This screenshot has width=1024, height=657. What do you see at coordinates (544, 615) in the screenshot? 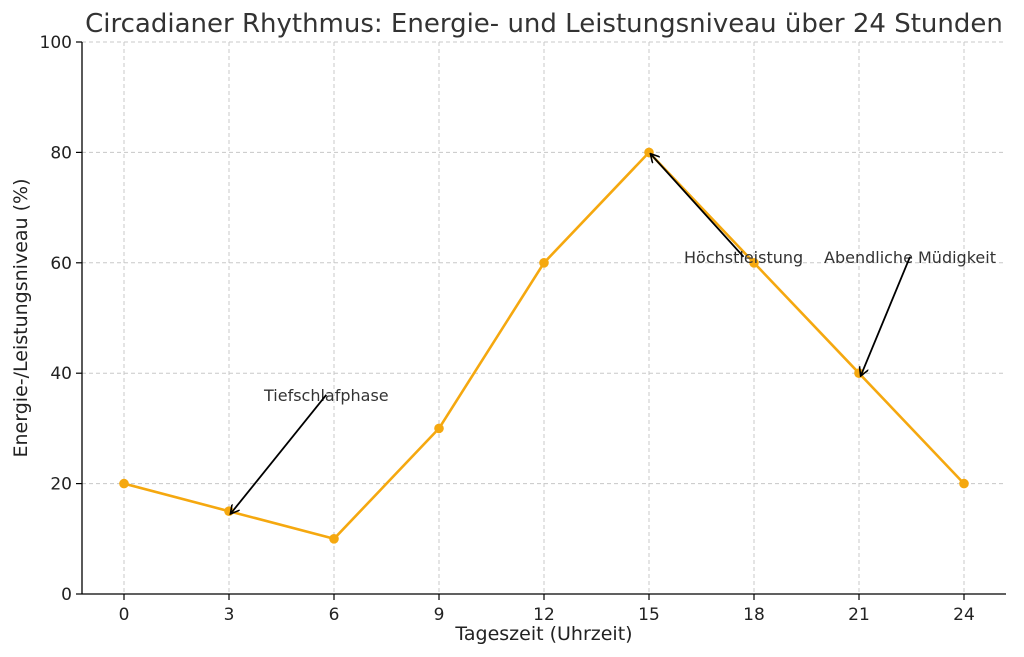
I see `x-tick-label: 12` at bounding box center [544, 615].